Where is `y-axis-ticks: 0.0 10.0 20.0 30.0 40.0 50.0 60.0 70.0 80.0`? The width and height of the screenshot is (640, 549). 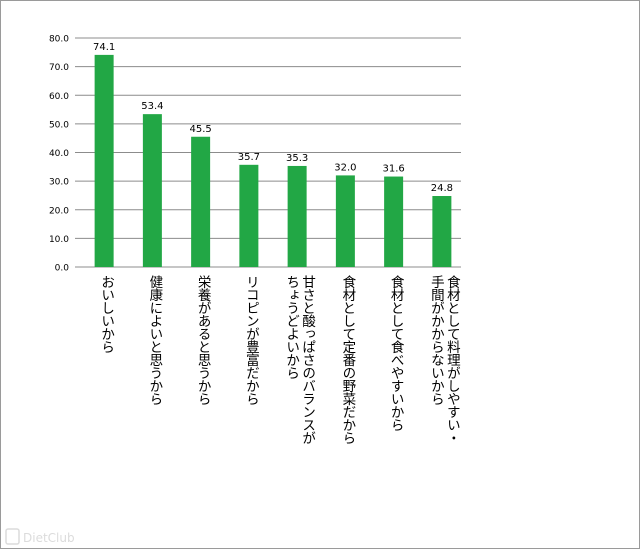
y-axis-ticks: 0.0 10.0 20.0 30.0 40.0 50.0 60.0 70.0 80.0 is located at coordinates (59, 154).